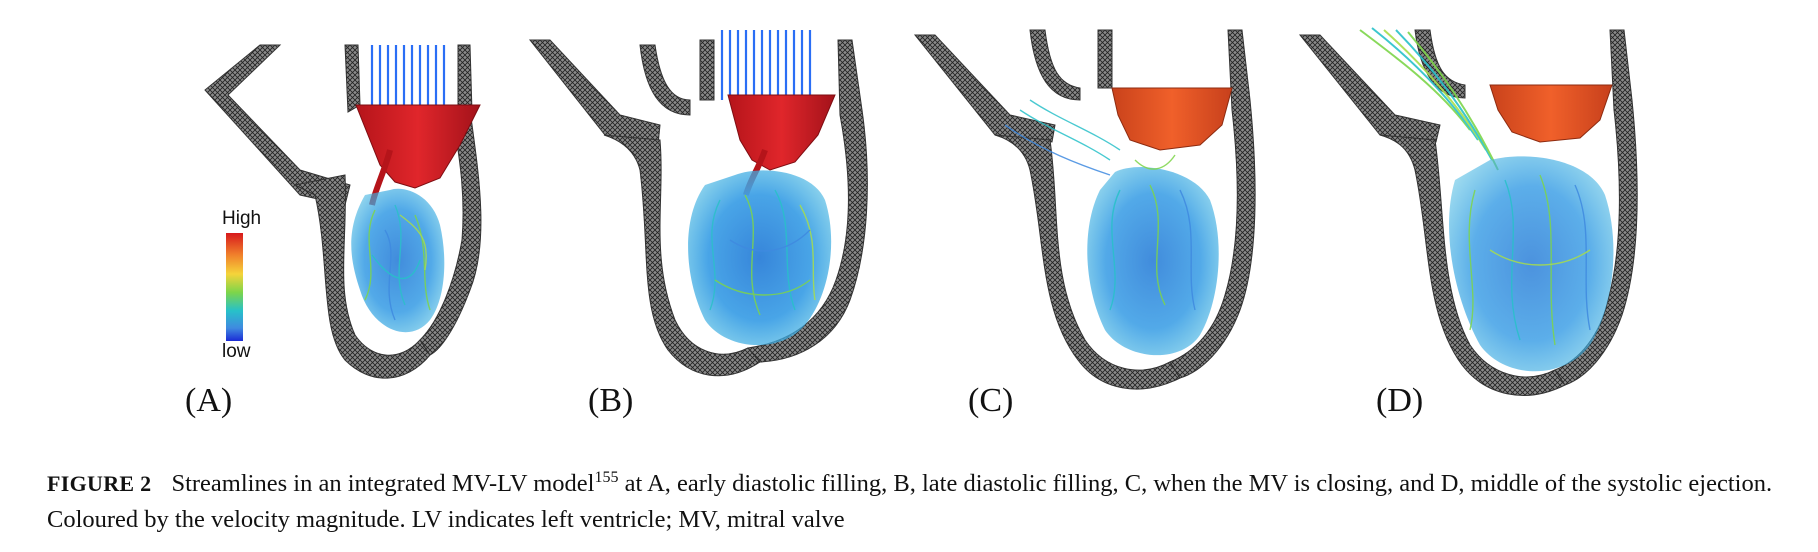  Describe the element at coordinates (1084, 209) in the screenshot. I see `panel-c-graphic` at that location.